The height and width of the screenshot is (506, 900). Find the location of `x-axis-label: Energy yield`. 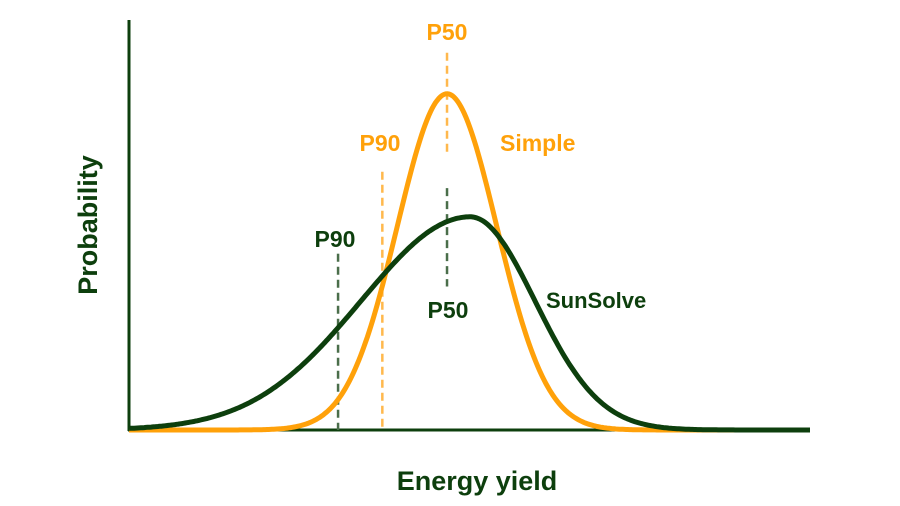

x-axis-label: Energy yield is located at coordinates (477, 481).